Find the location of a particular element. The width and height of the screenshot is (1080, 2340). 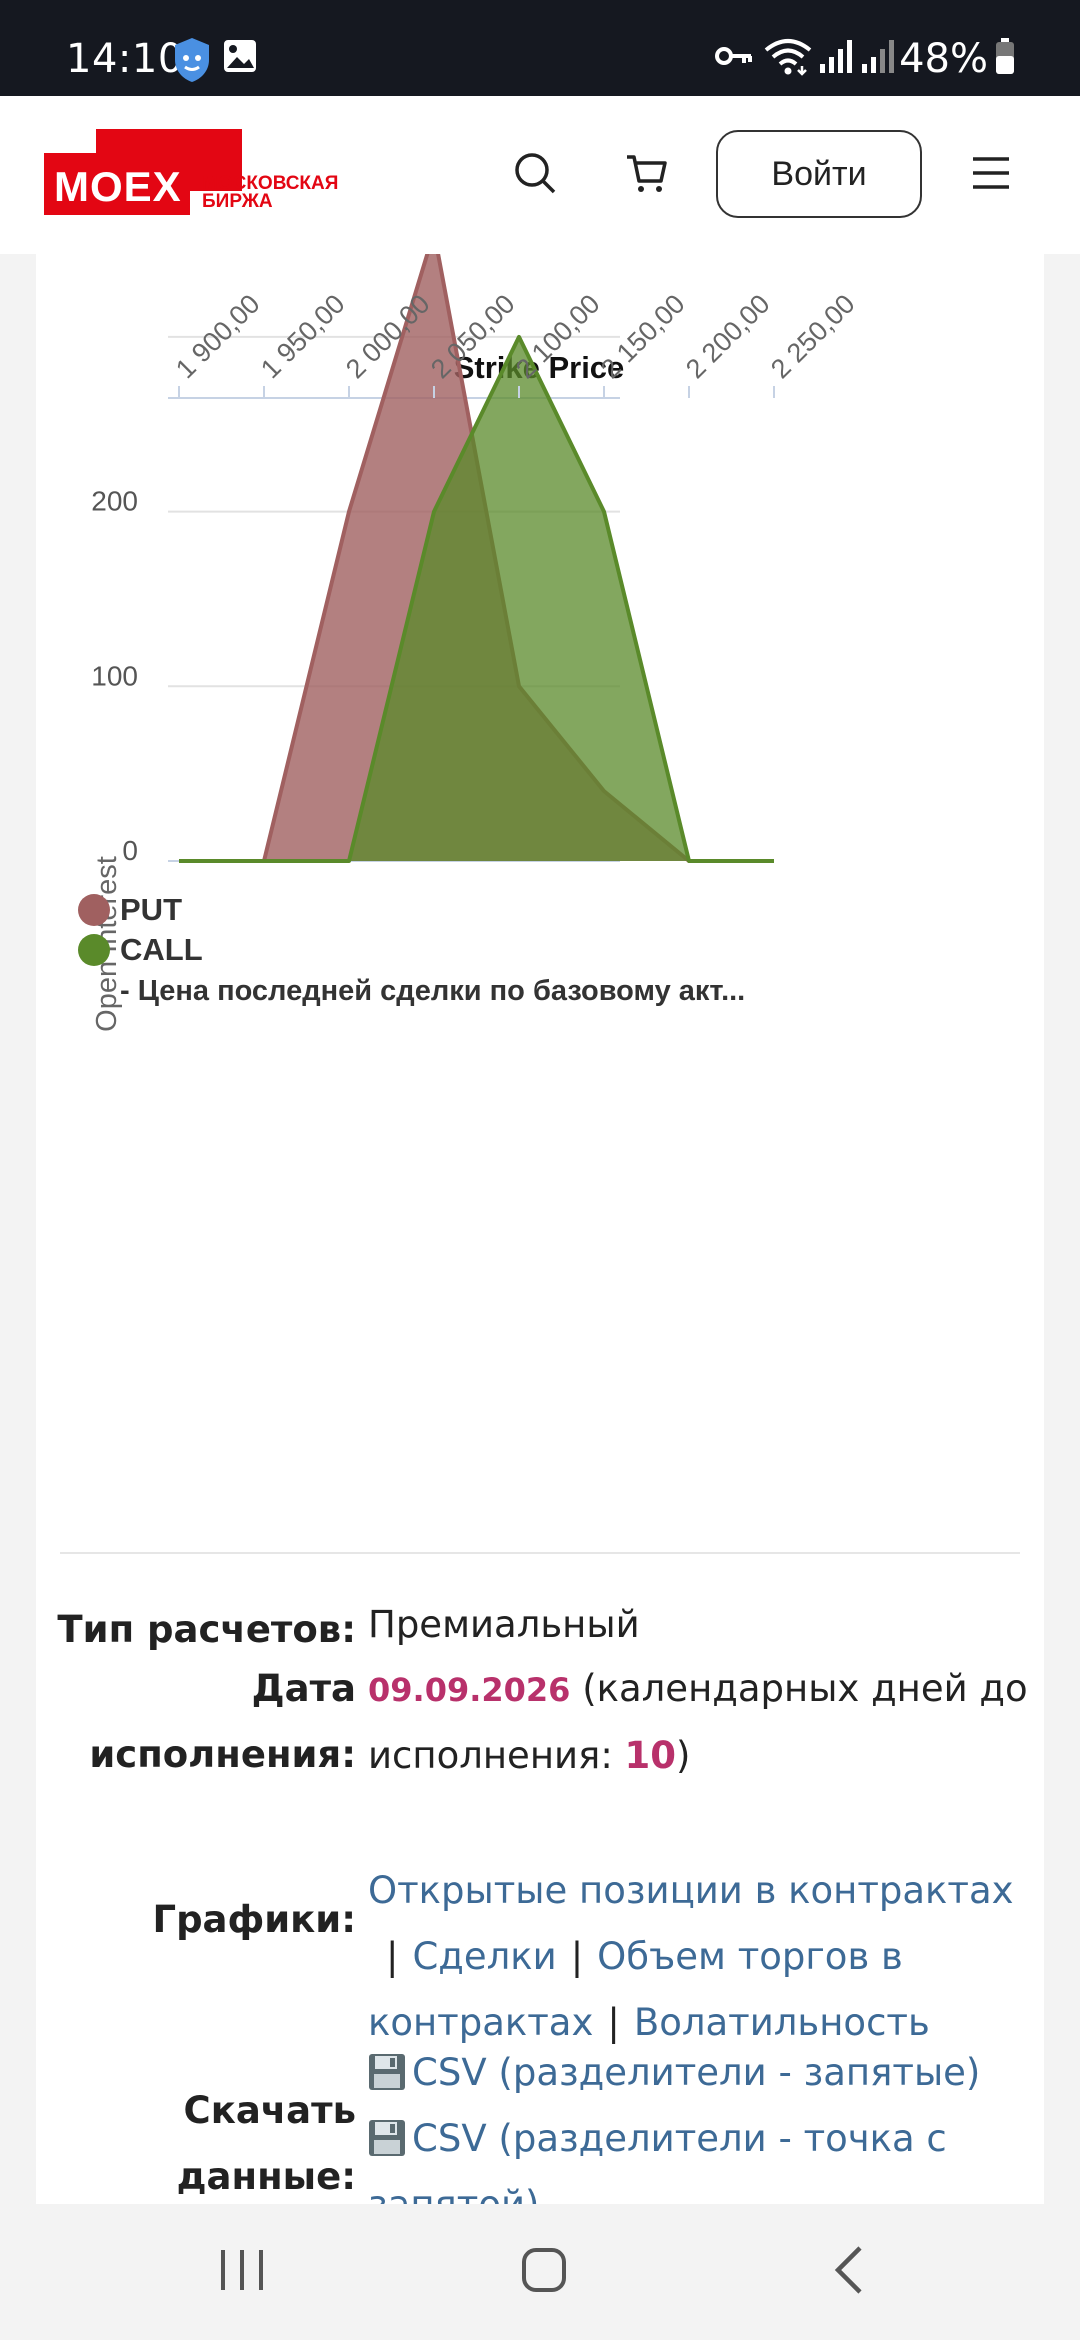

back-button is located at coordinates (848, 2272).